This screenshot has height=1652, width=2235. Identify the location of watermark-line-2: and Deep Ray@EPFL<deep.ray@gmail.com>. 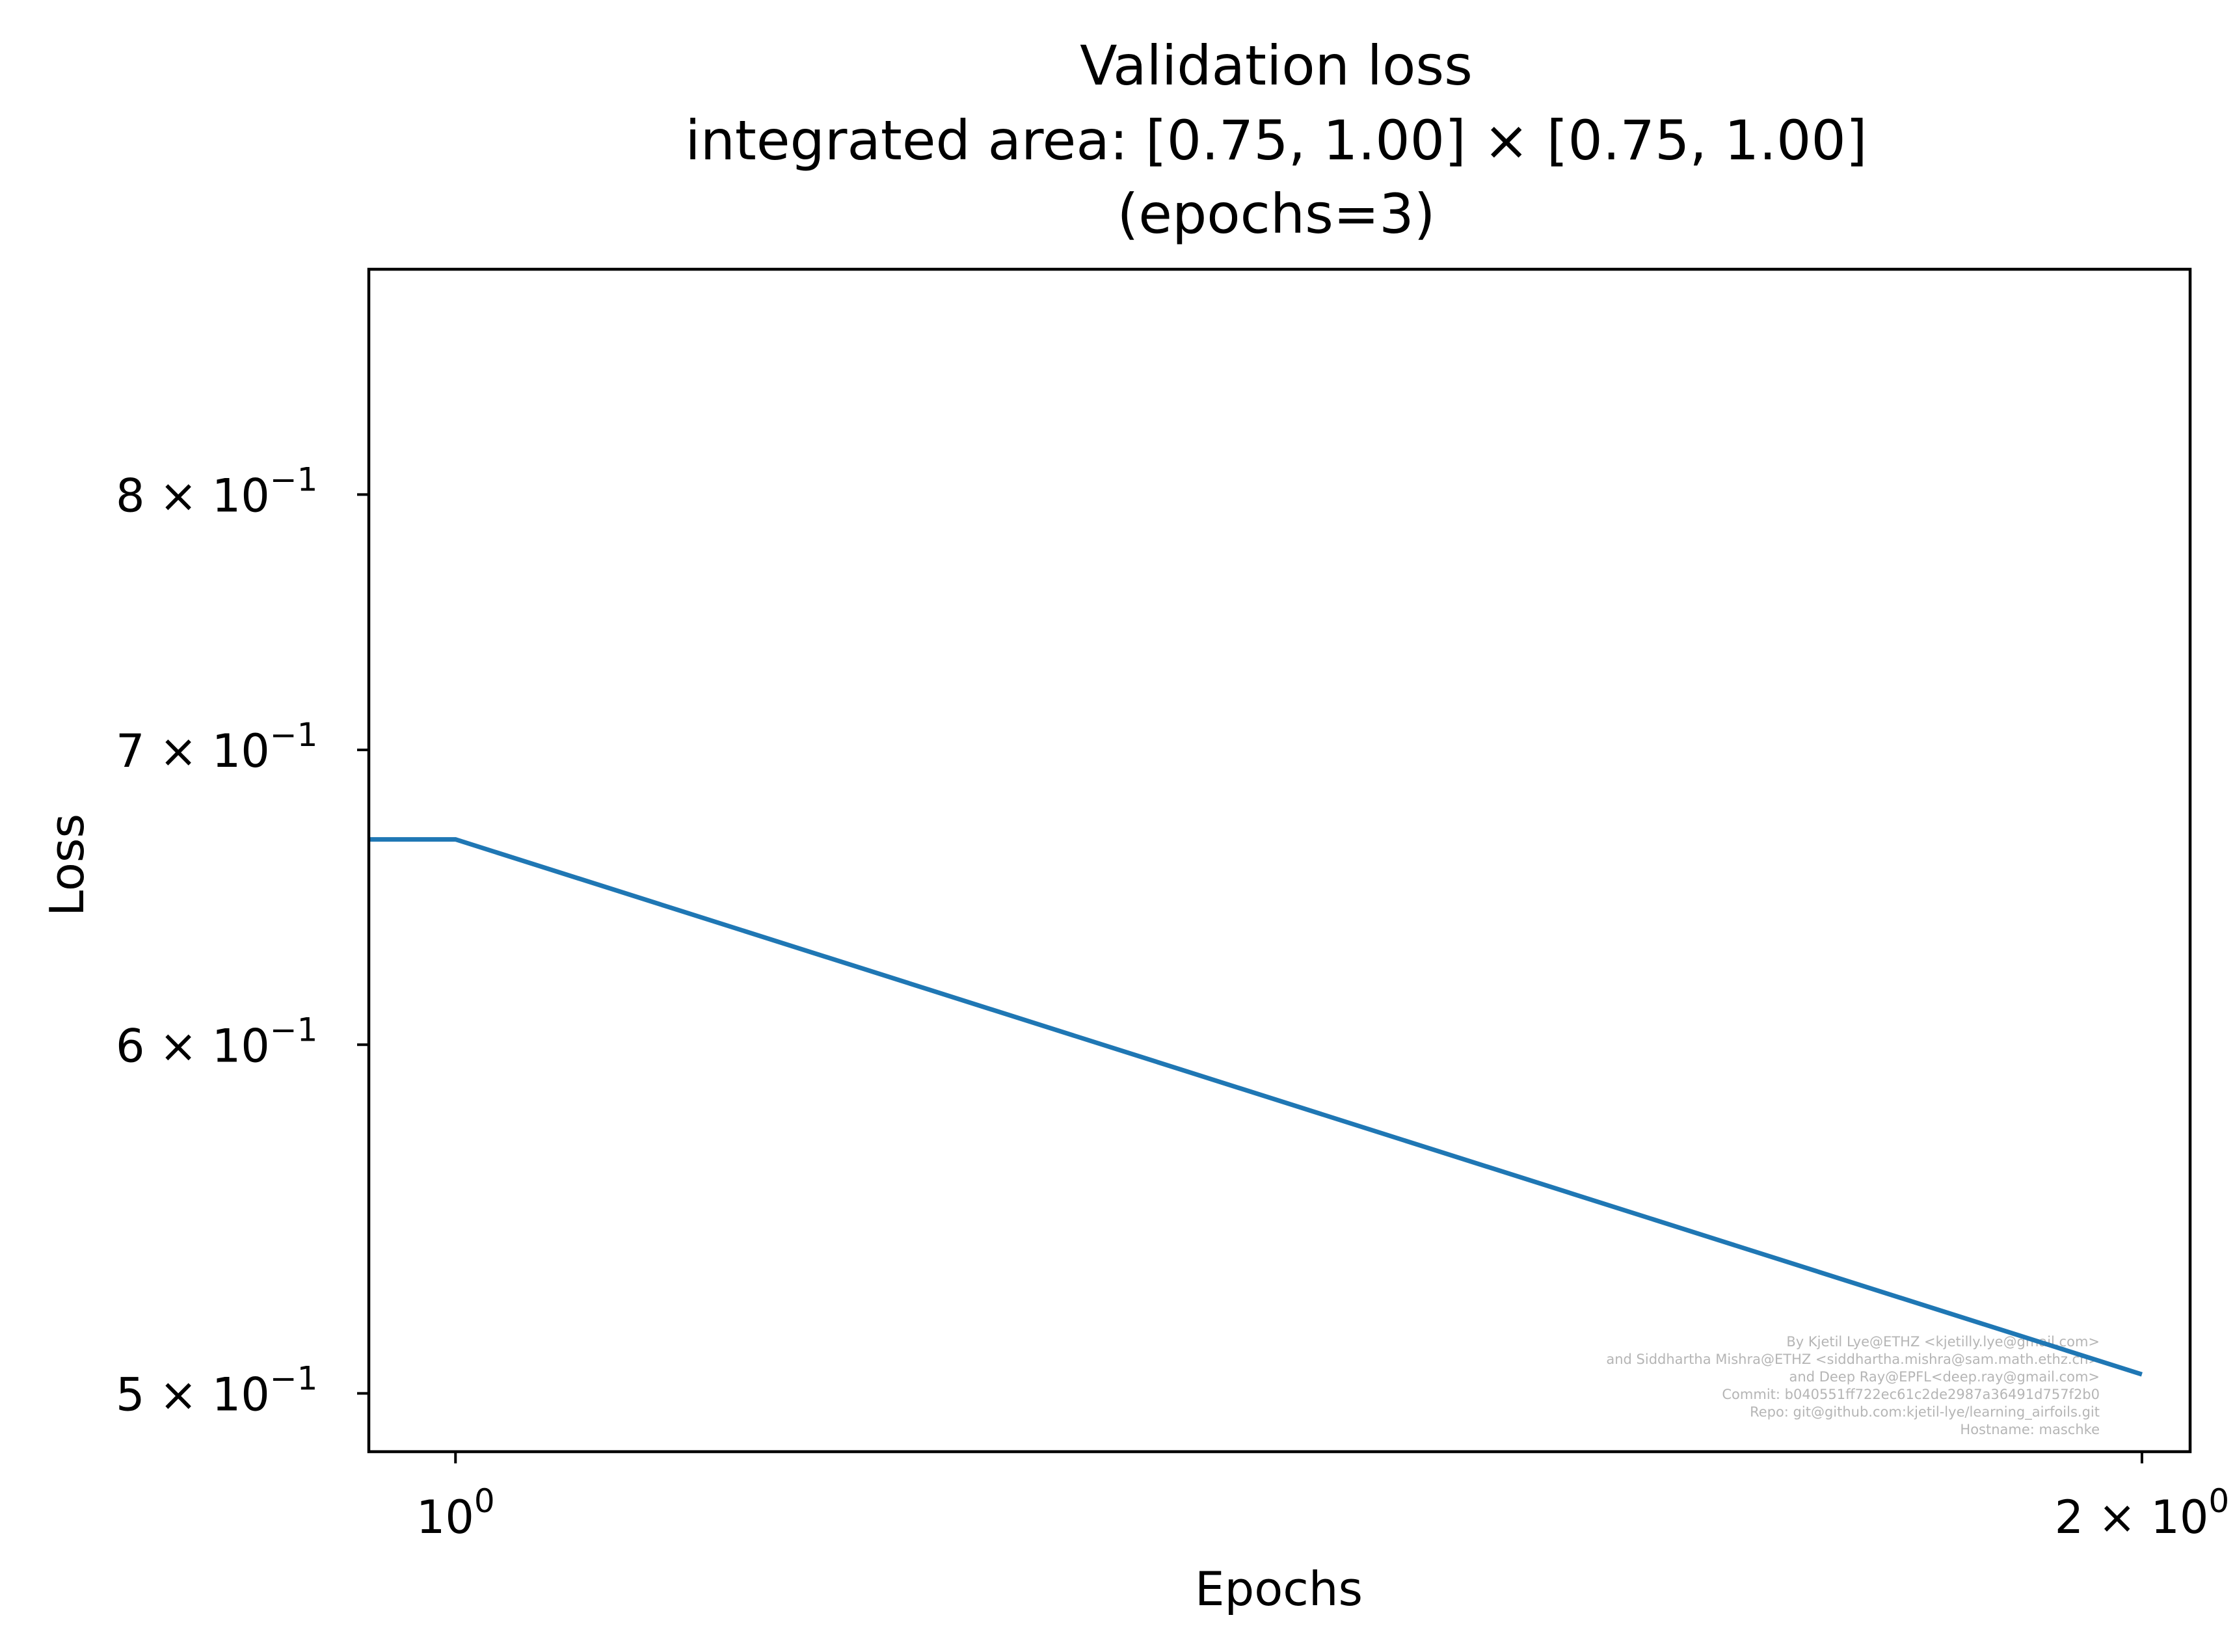
(1945, 1377).